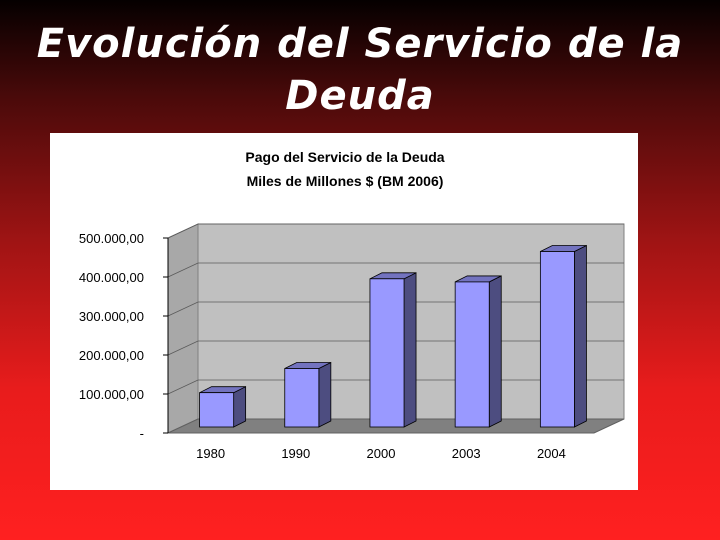  I want to click on y-tick-label: 300.000,00, so click(111, 316).